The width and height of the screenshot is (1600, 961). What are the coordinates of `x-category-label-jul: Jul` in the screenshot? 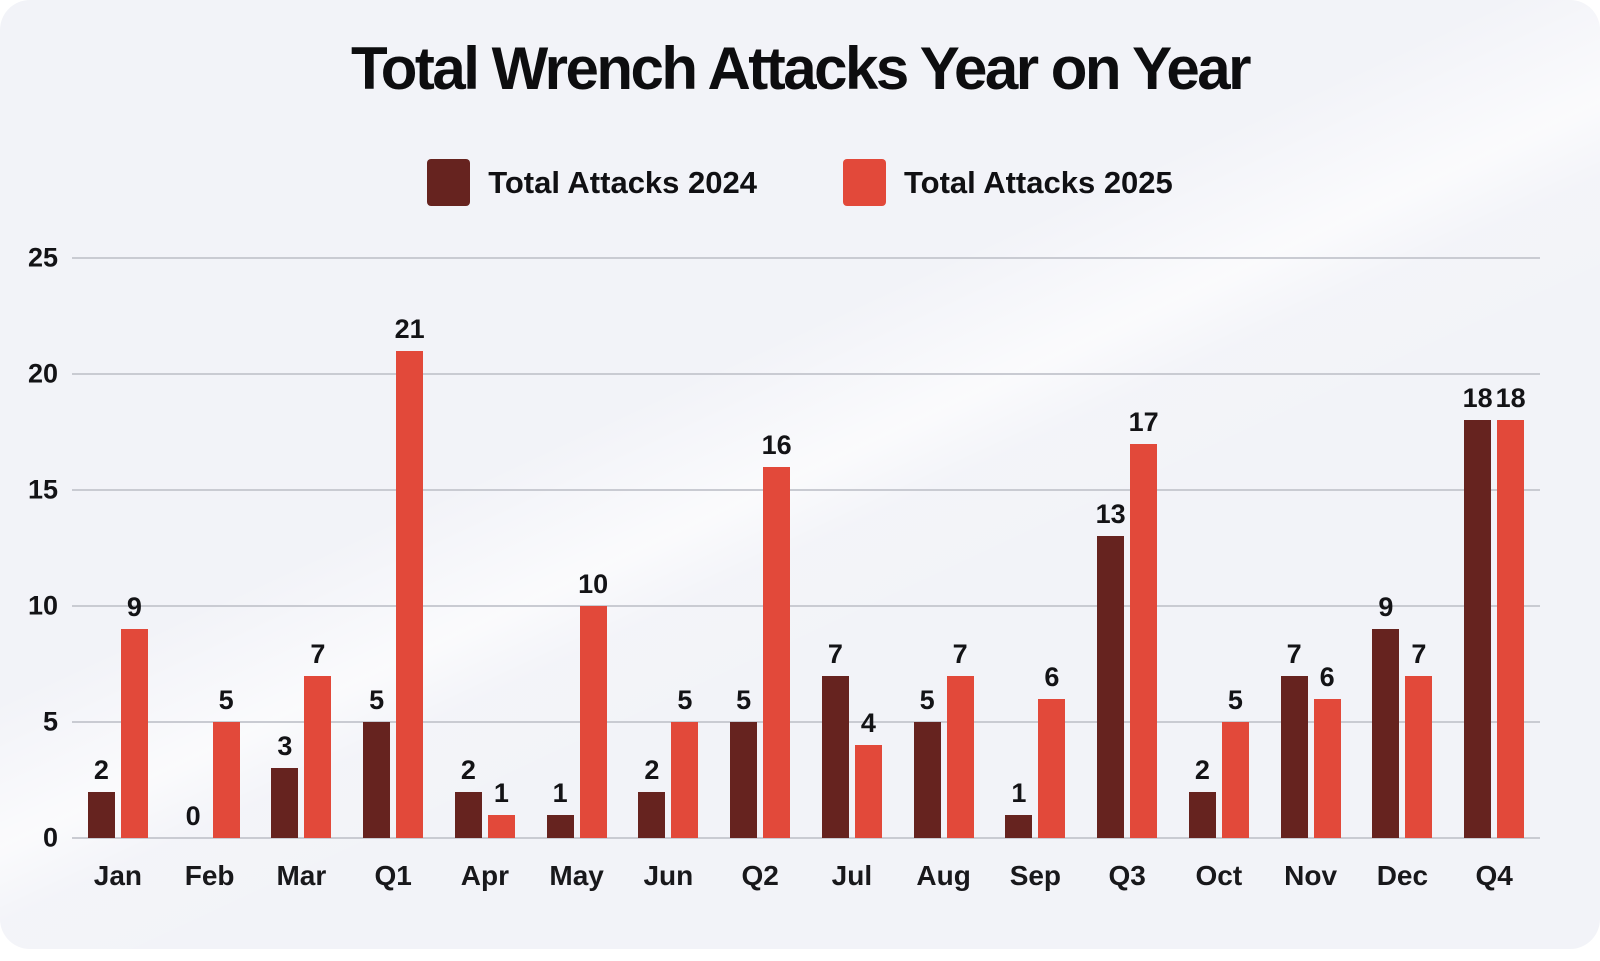 It's located at (852, 875).